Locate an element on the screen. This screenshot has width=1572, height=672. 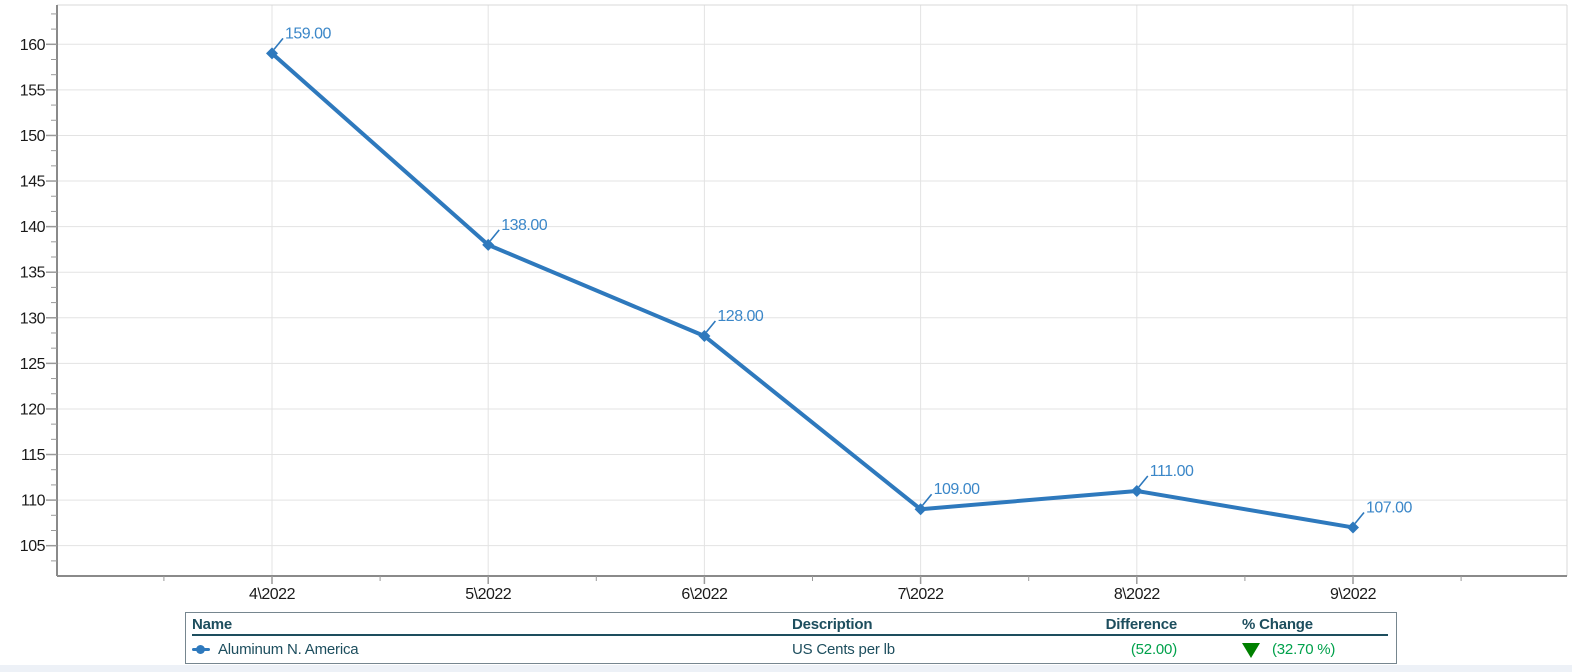
point-value-label: 159.00 is located at coordinates (308, 33).